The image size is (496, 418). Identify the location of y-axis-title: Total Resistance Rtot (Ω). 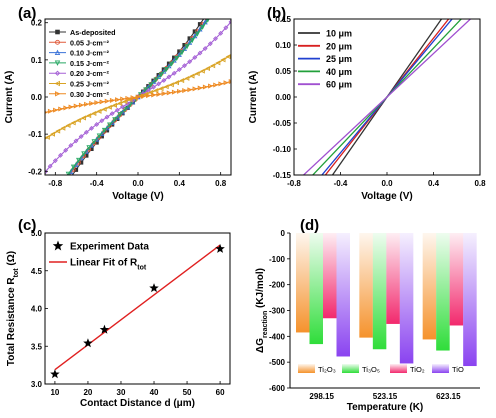
(13, 308).